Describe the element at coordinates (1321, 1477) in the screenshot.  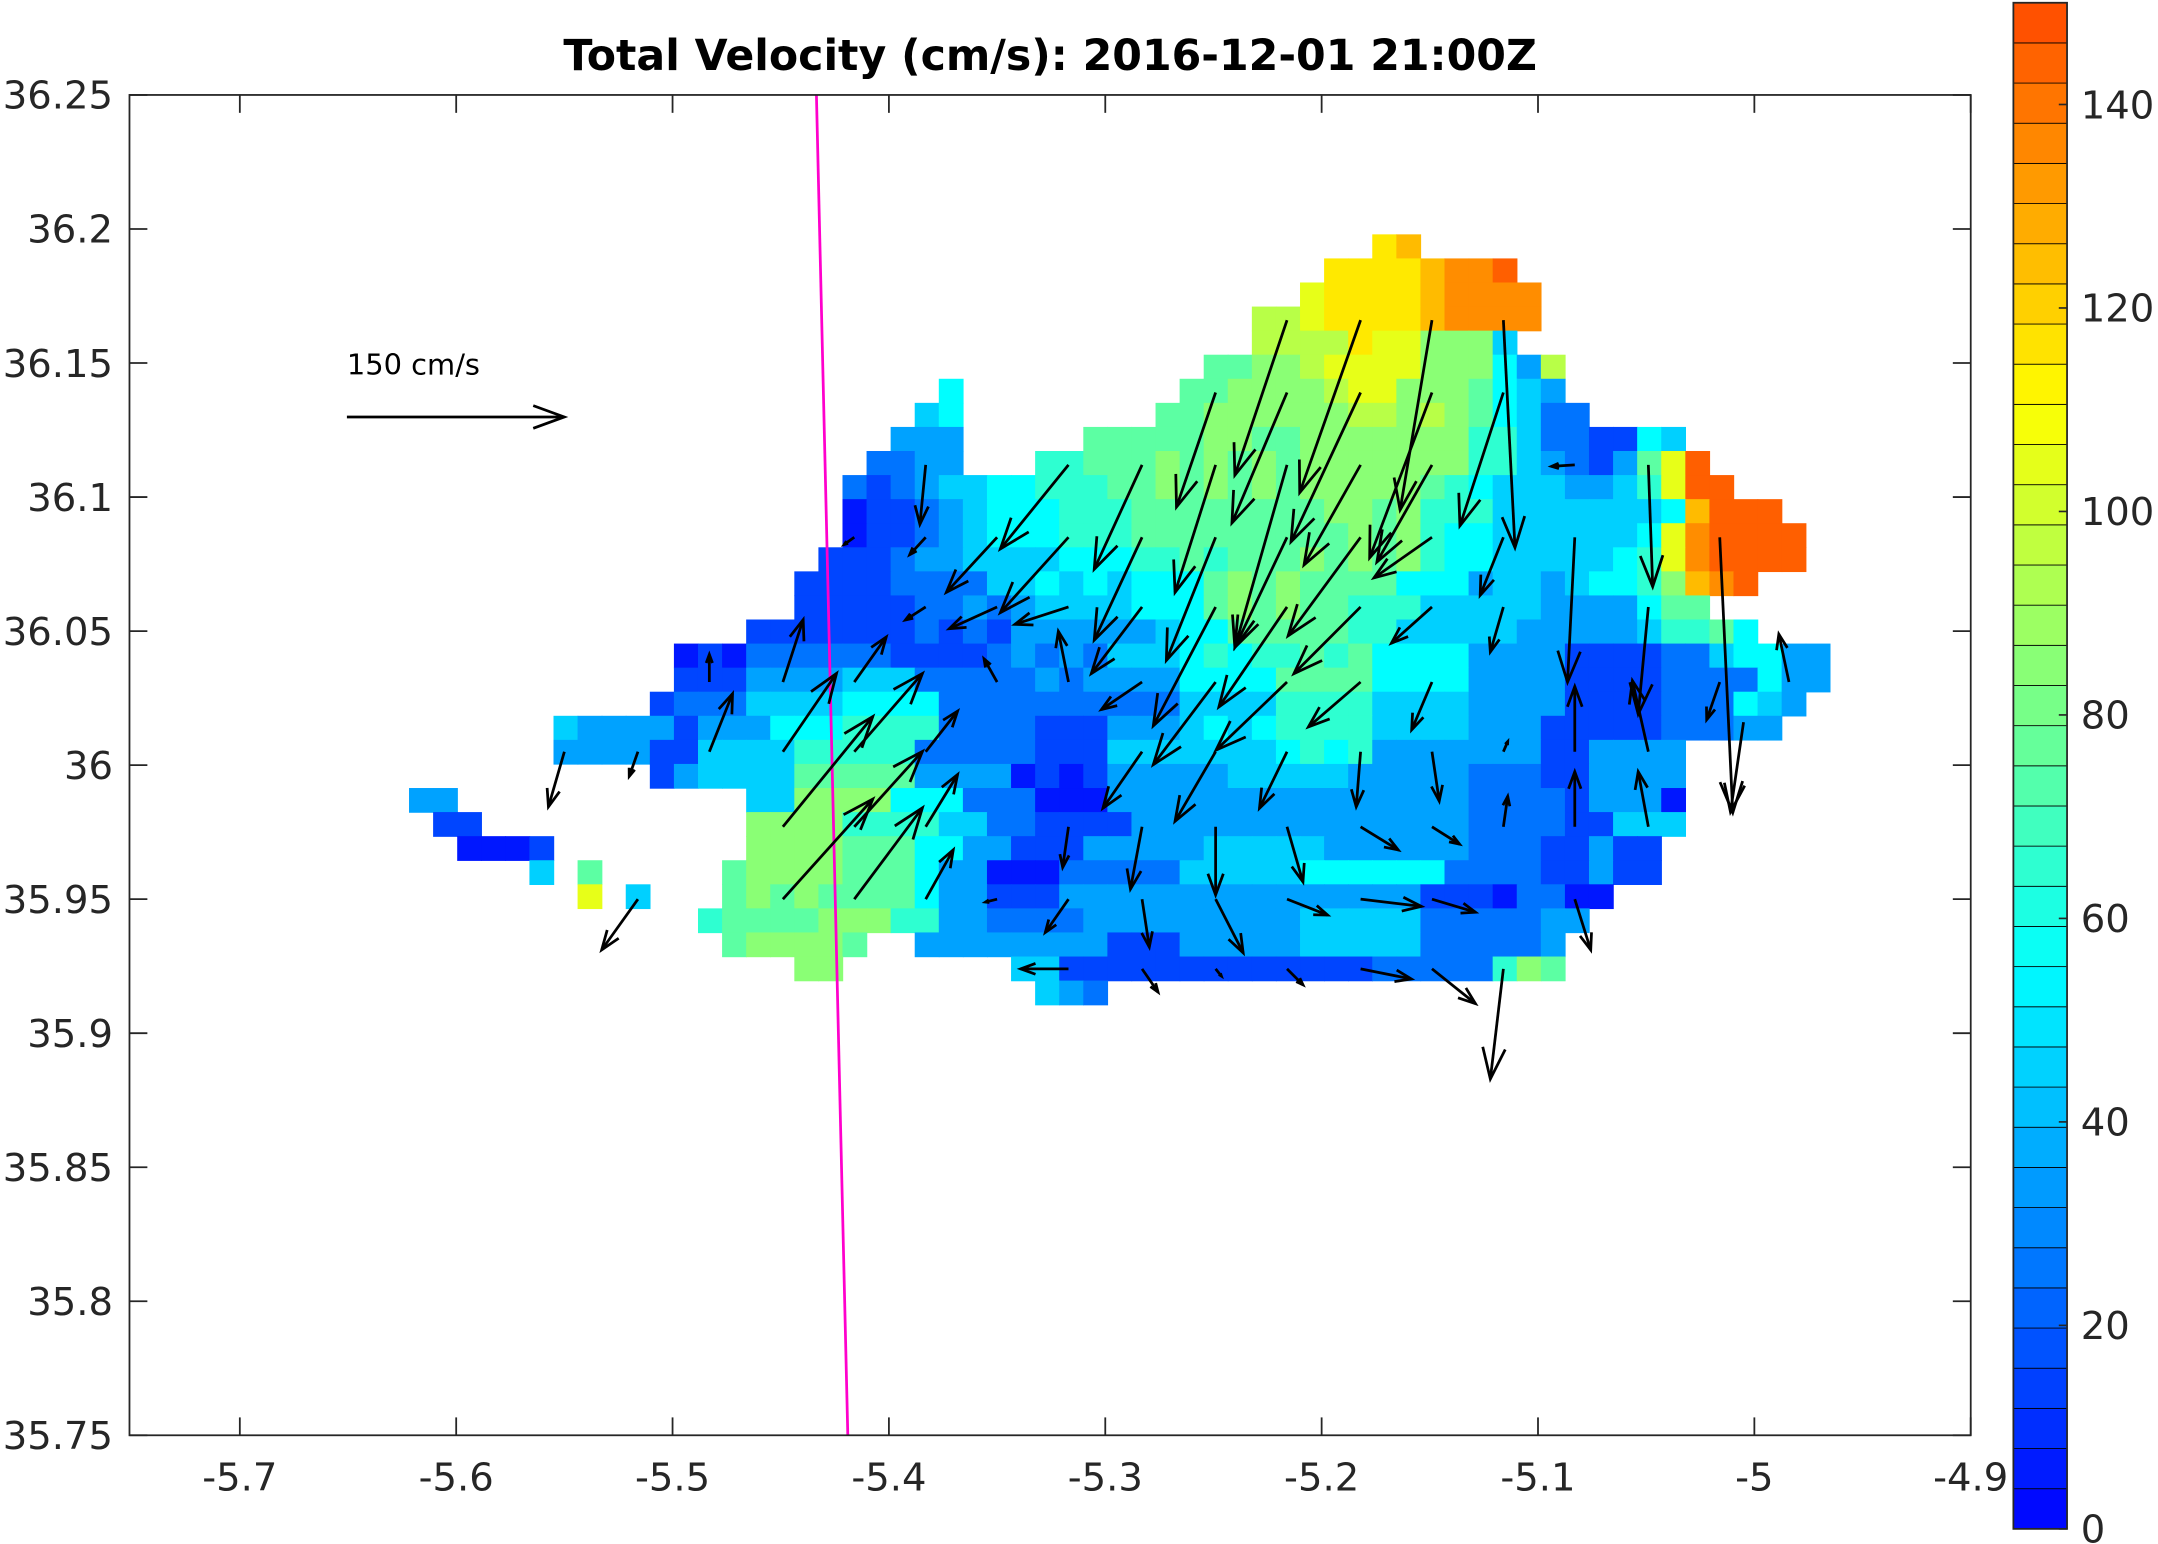
I see `x-tick-label: -5.2` at that location.